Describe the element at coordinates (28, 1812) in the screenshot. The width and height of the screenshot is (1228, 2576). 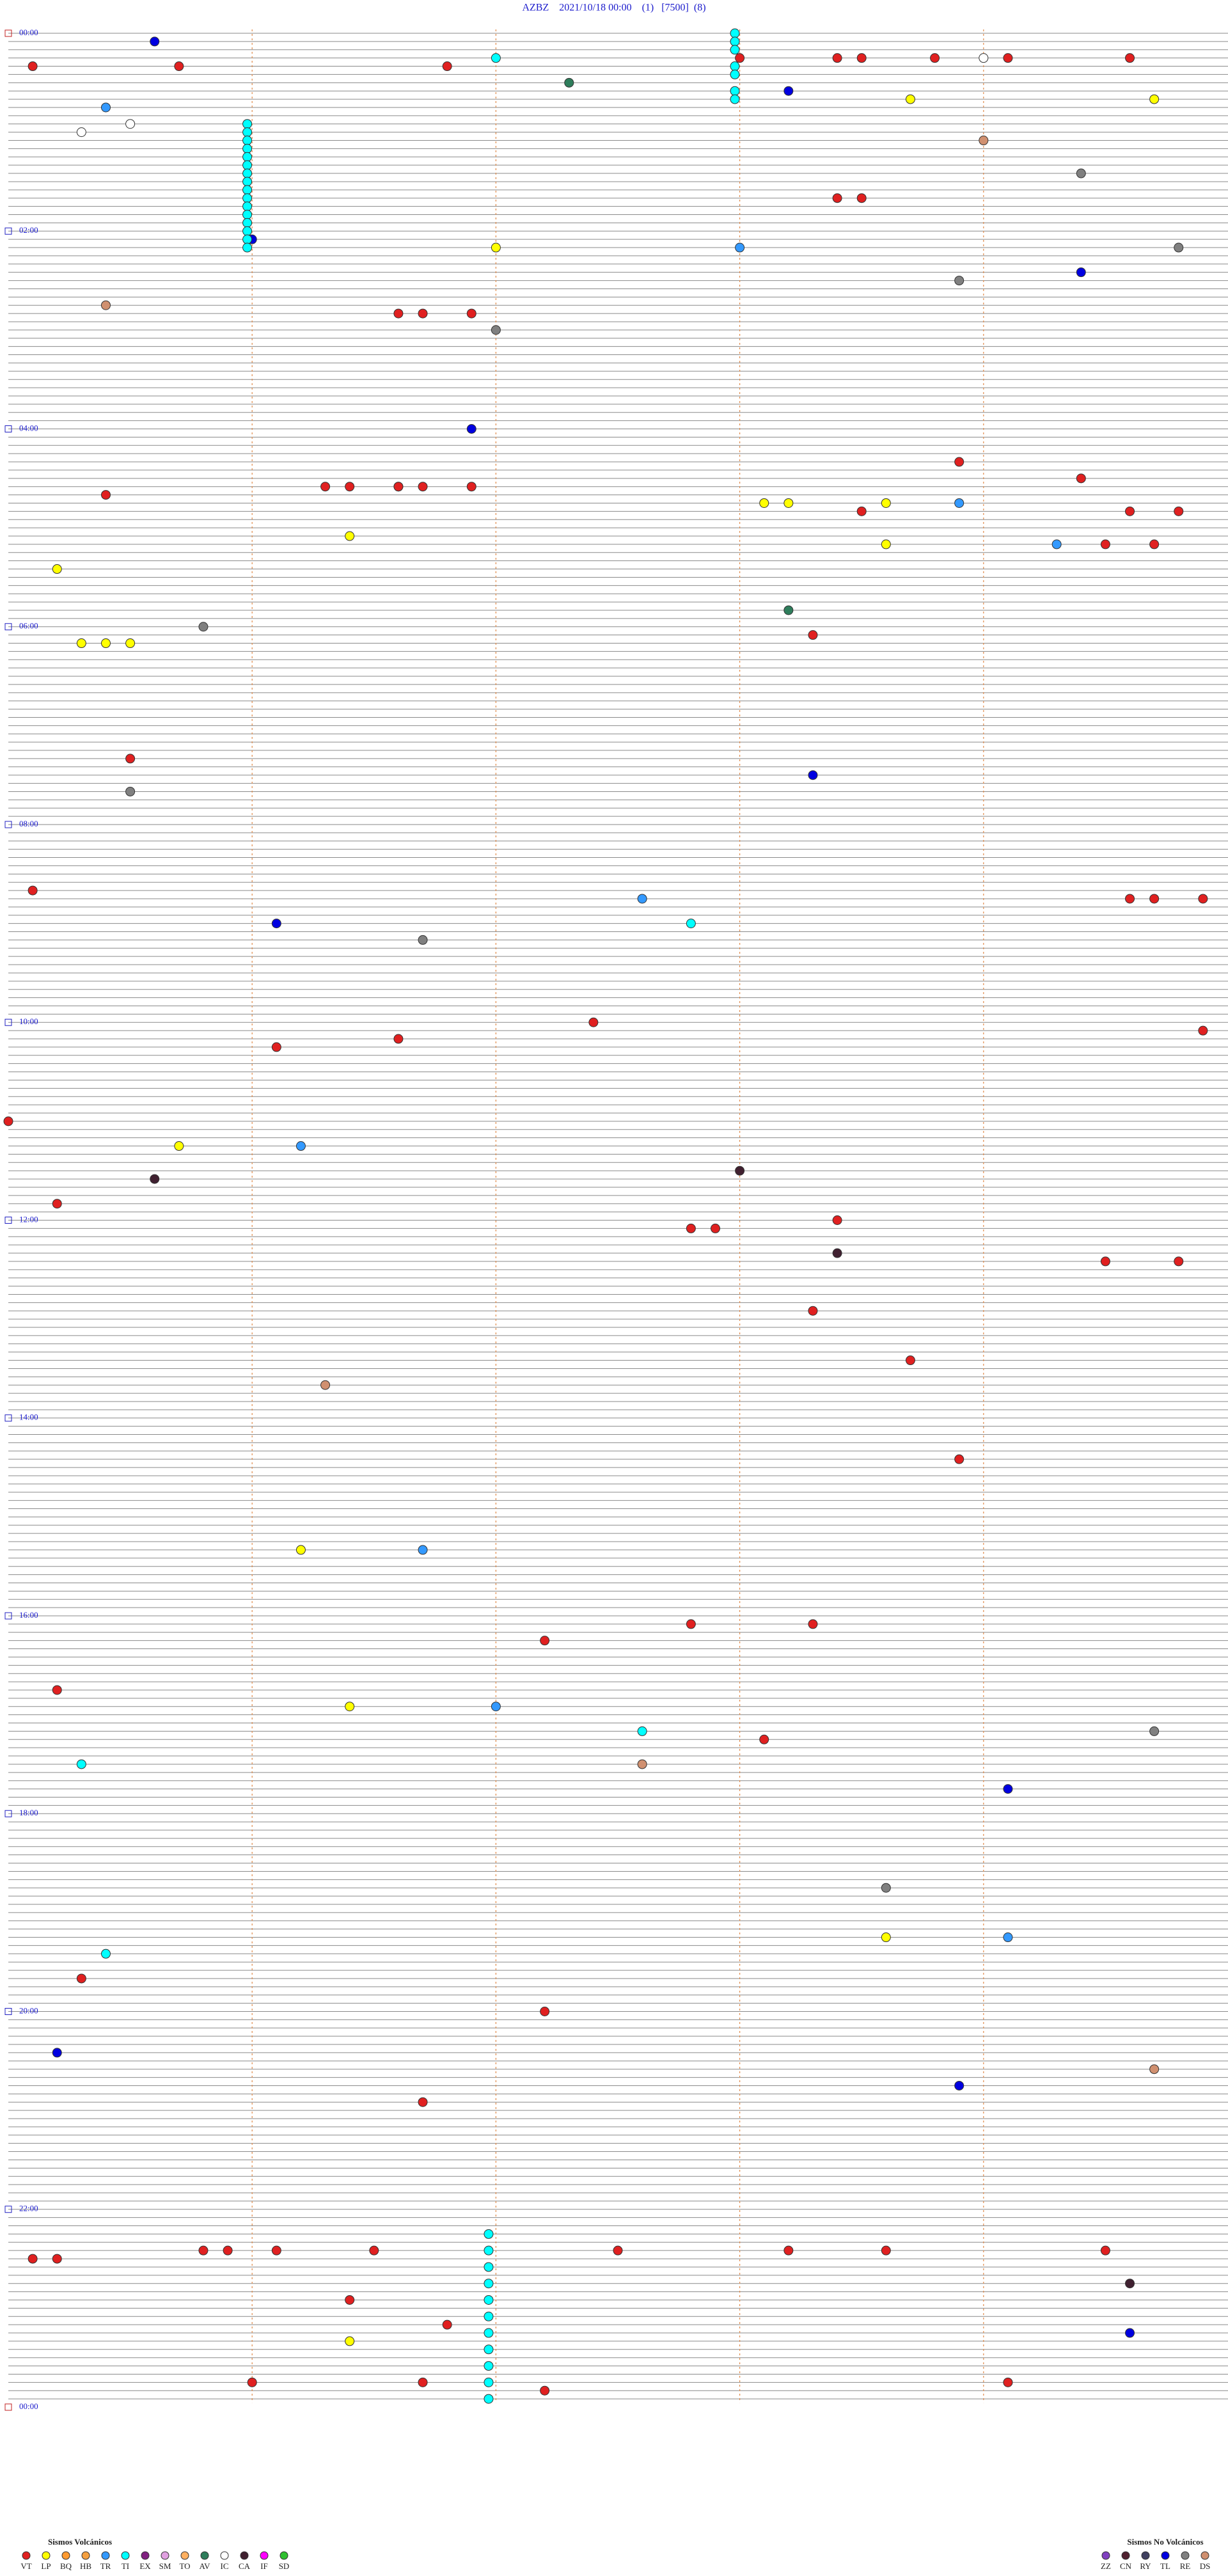
I see `hour-label: 18:00` at that location.